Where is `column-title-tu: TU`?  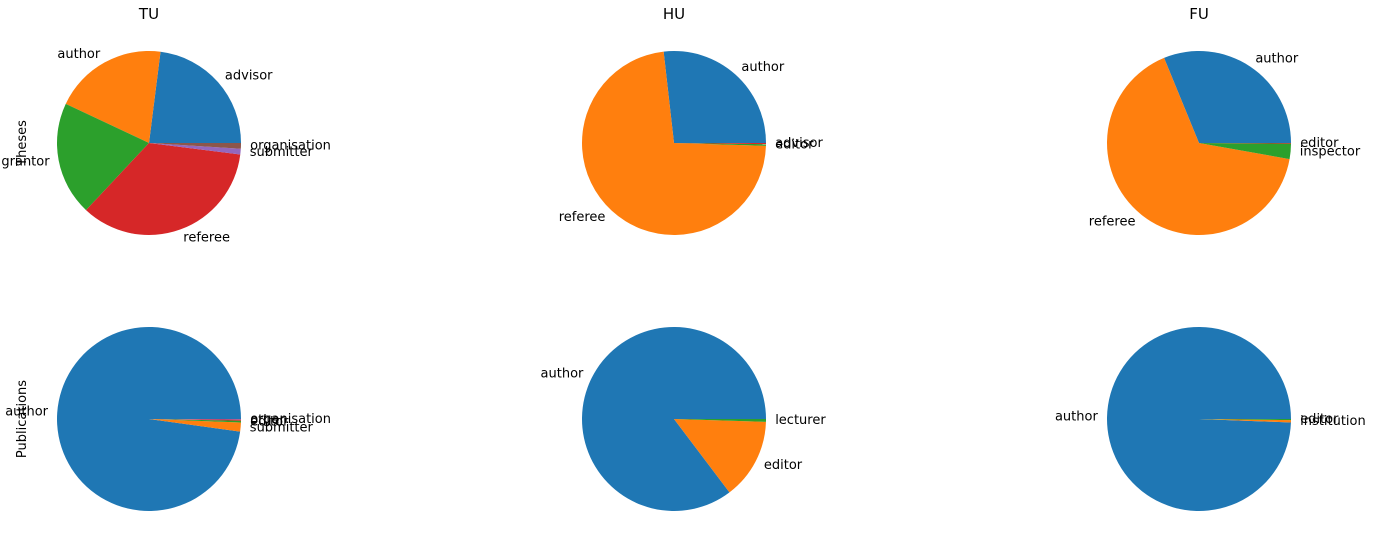
column-title-tu: TU is located at coordinates (148, 14).